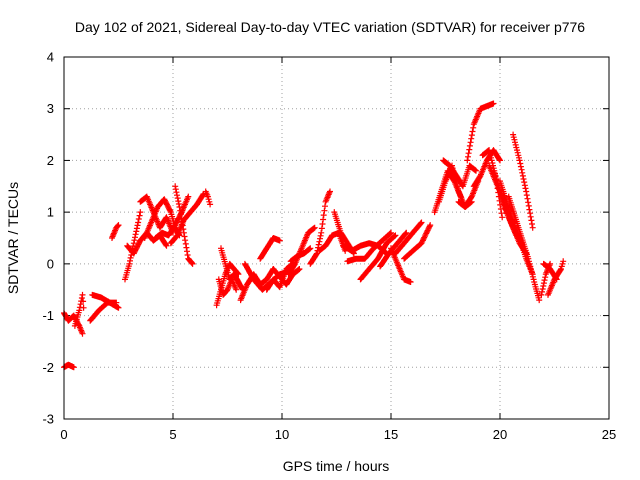  I want to click on series-tr37, so click(459, 173).